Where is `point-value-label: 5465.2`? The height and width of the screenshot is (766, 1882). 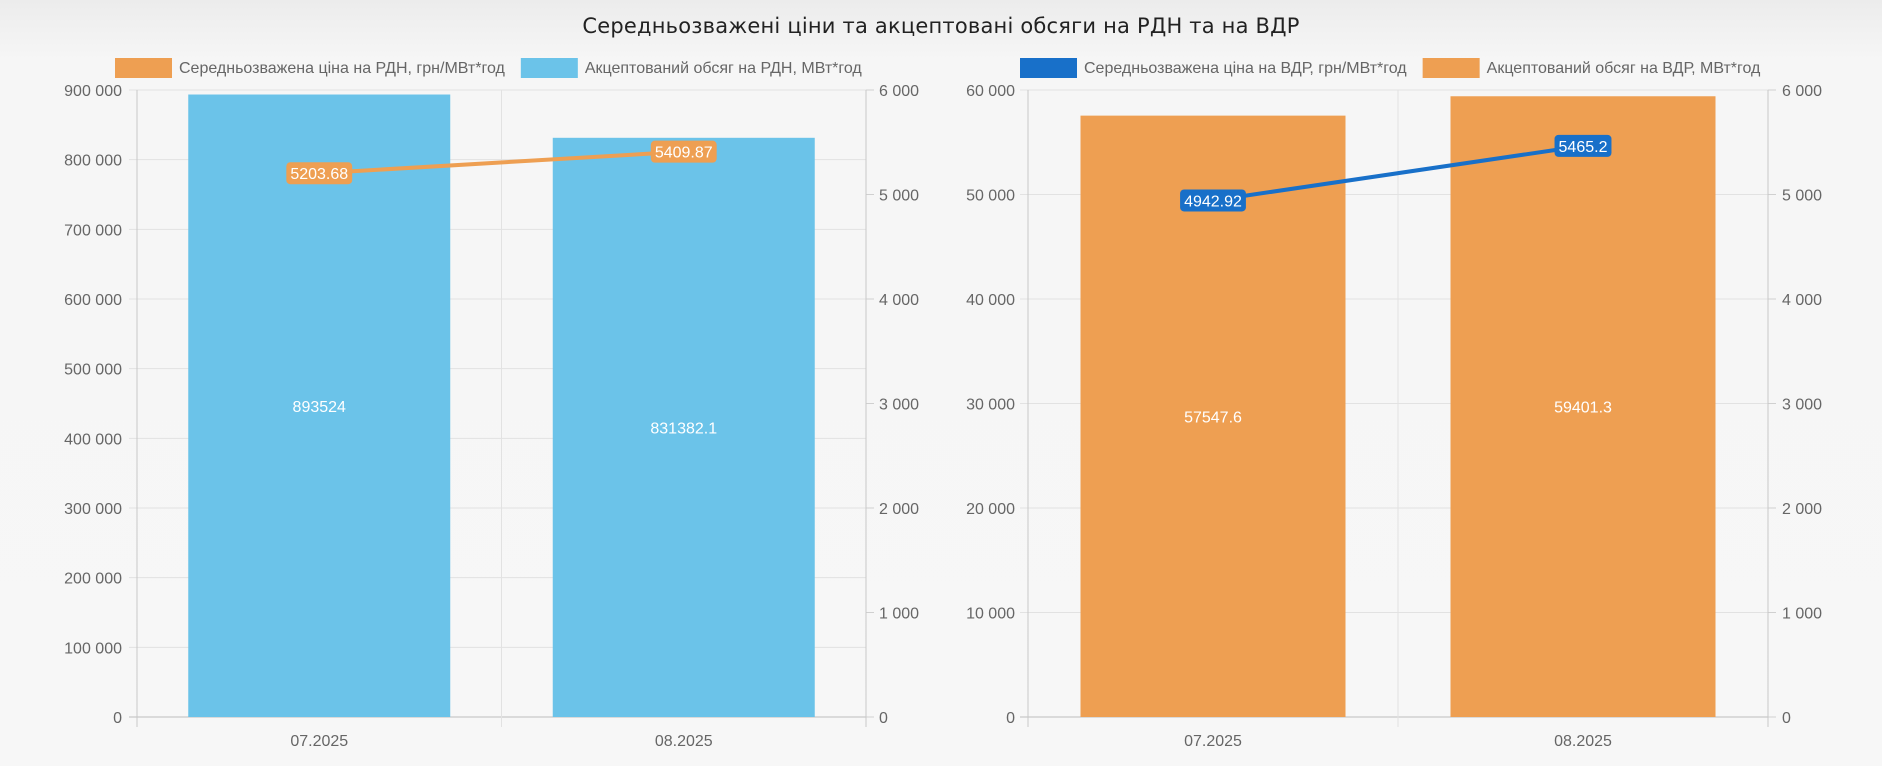 point-value-label: 5465.2 is located at coordinates (1583, 147).